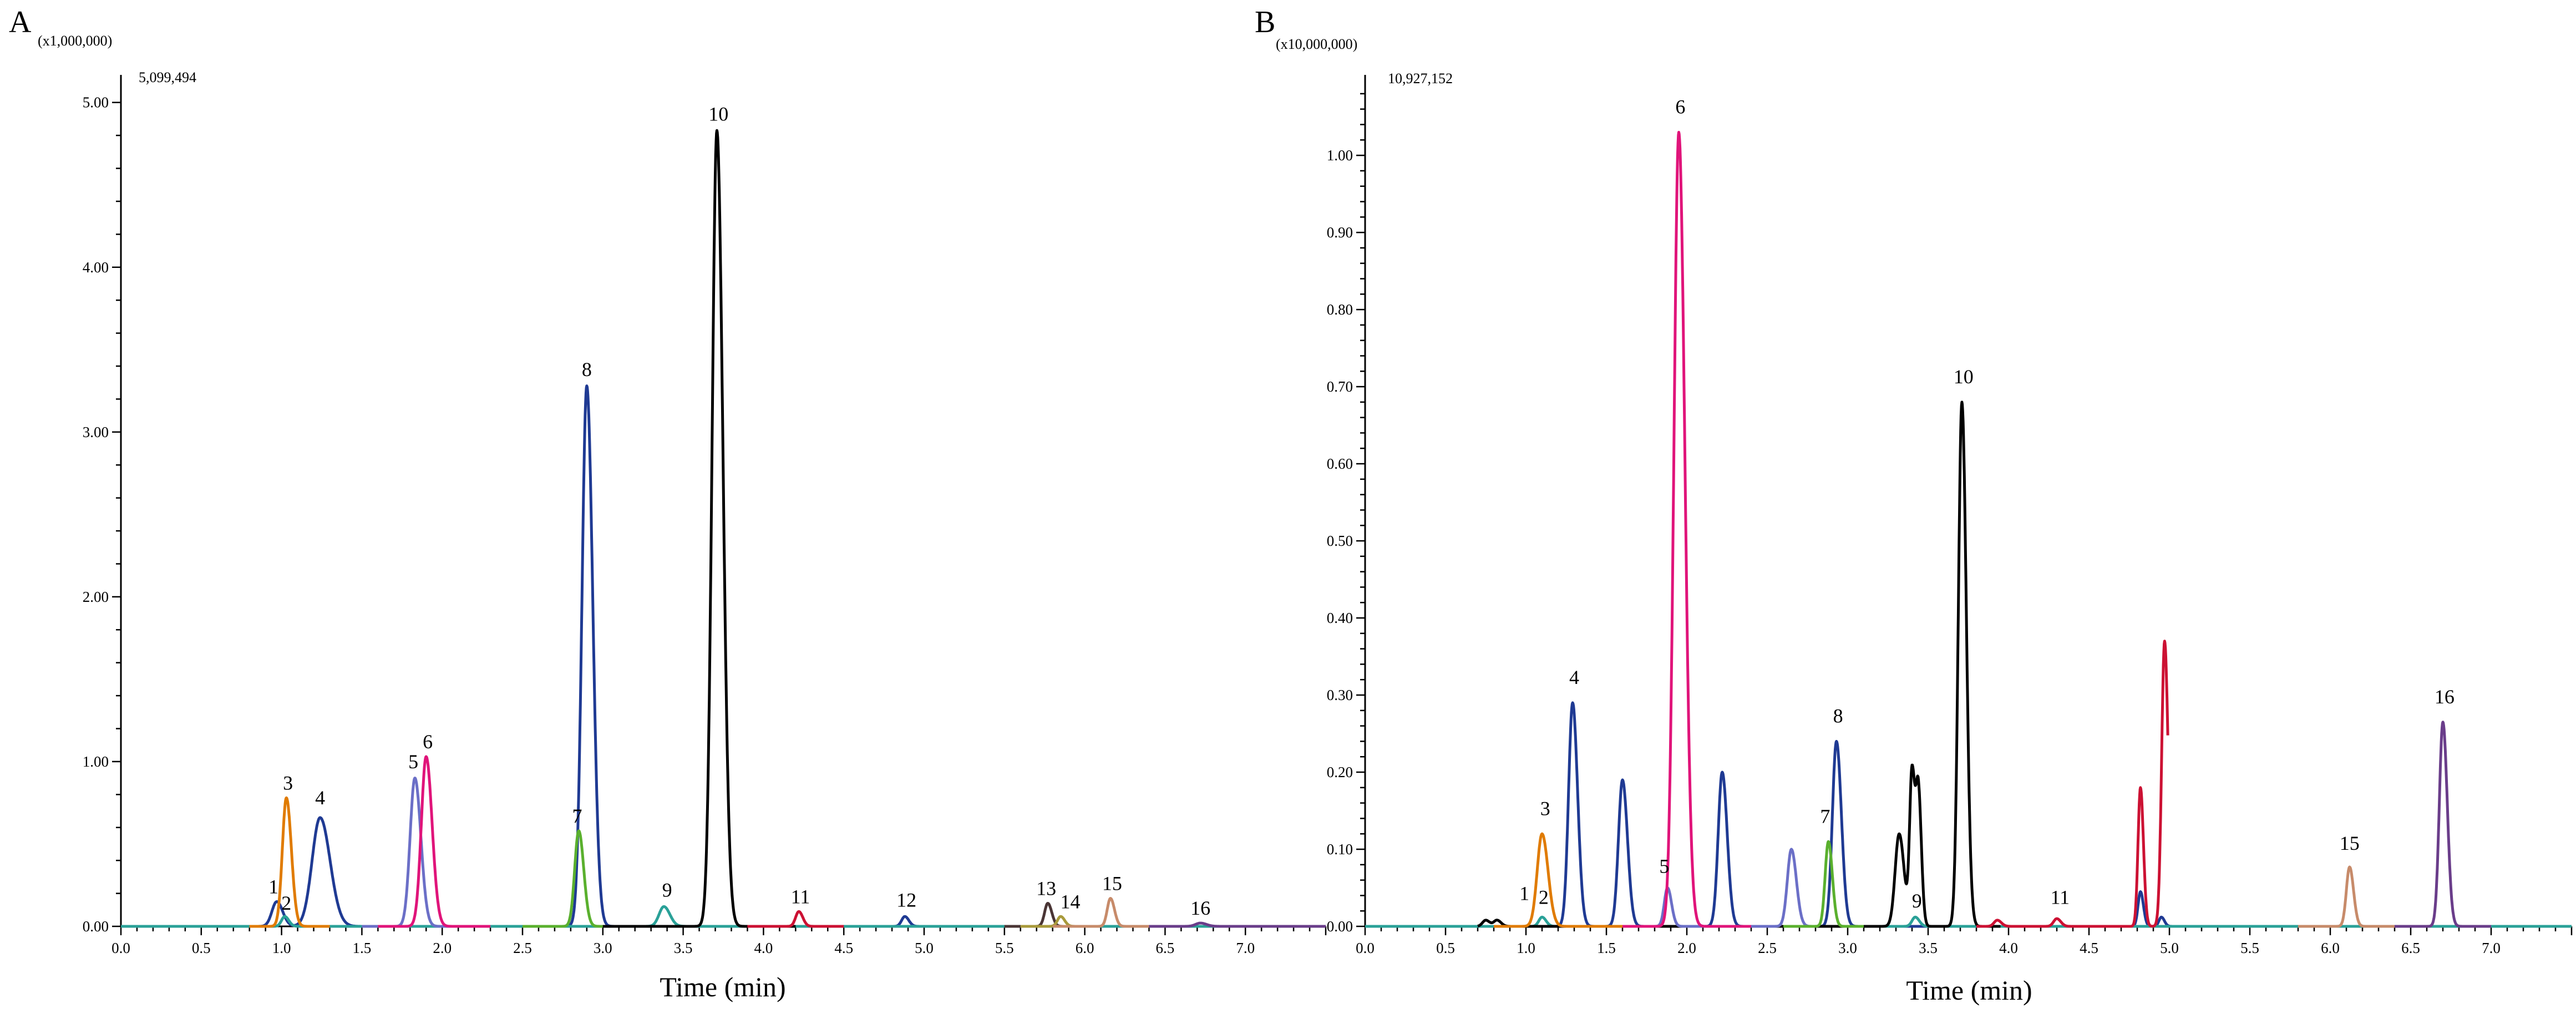 Image resolution: width=2576 pixels, height=1014 pixels. Describe the element at coordinates (1524, 893) in the screenshot. I see `panel-b-peak-label-1: 1` at that location.